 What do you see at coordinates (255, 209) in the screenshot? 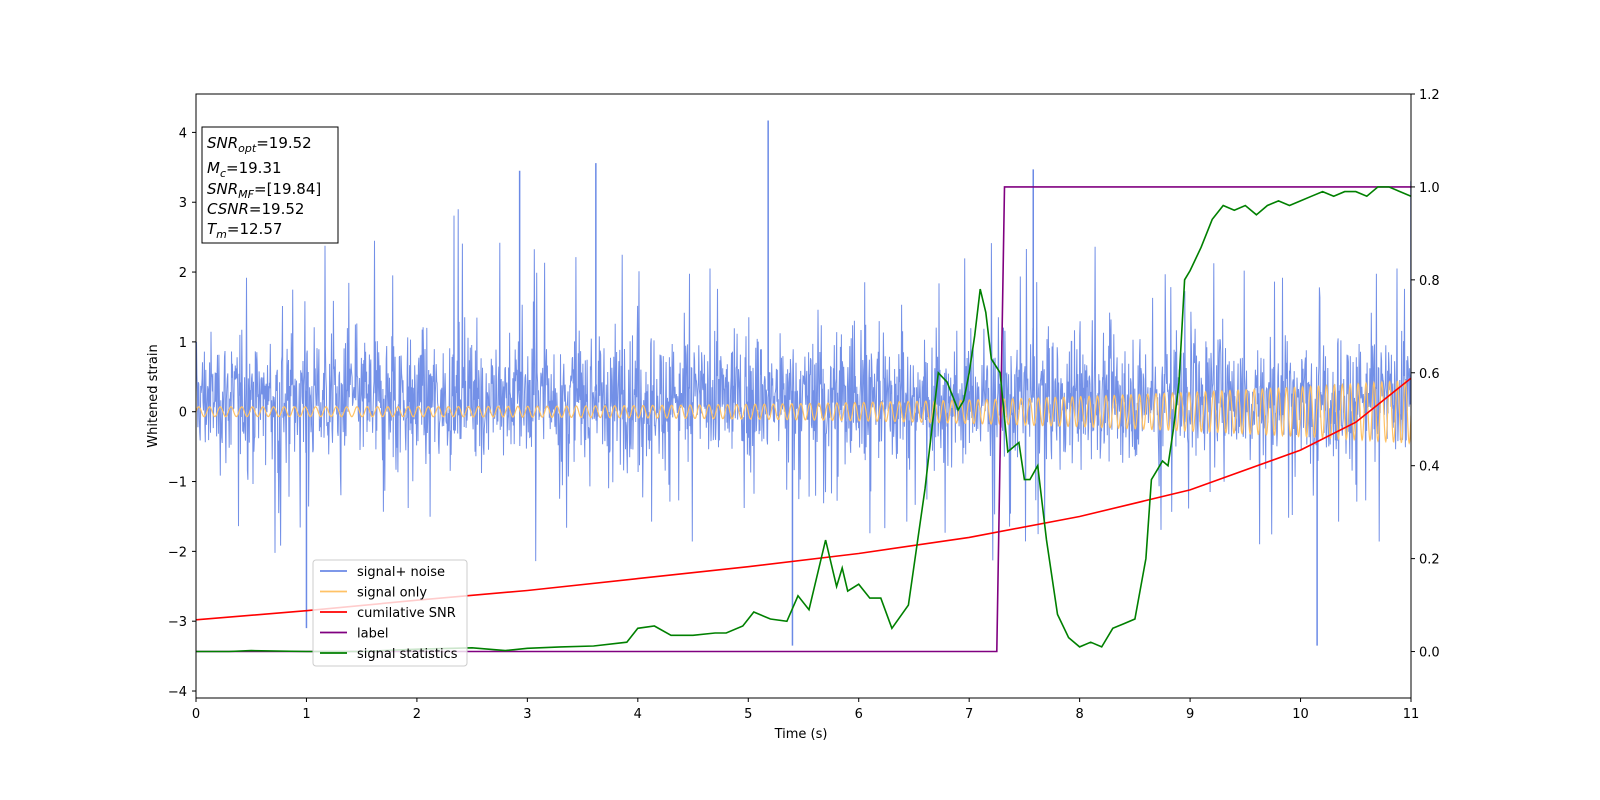
I see `annotation-line-3: CSNR=19.52` at bounding box center [255, 209].